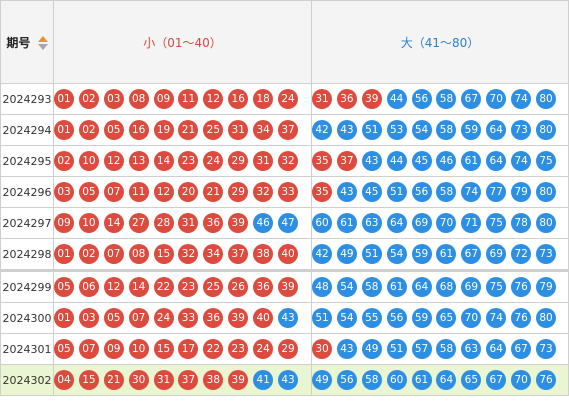 The width and height of the screenshot is (569, 413). What do you see at coordinates (64, 380) in the screenshot?
I see `number-ball: 04` at bounding box center [64, 380].